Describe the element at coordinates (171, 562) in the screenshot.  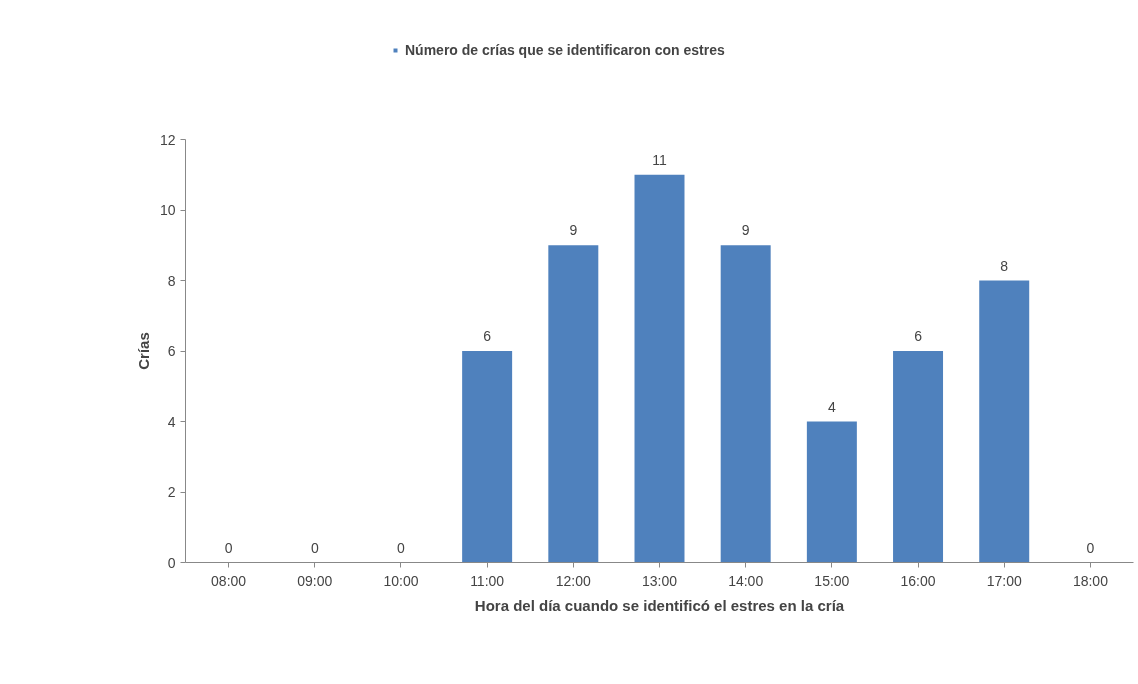
I see `y-tick-label: 0` at that location.